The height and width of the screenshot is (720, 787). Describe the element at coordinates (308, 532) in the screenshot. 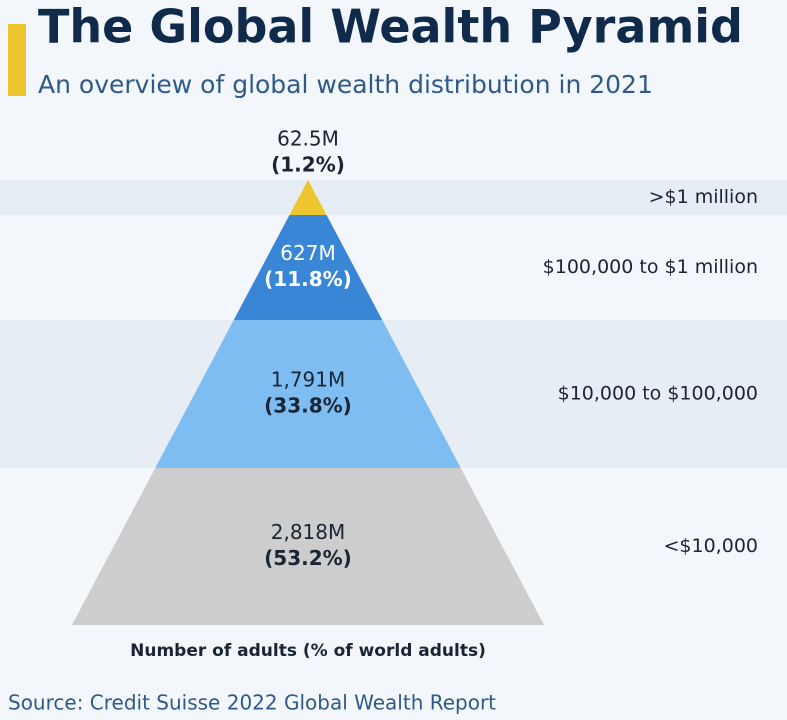

I see `value-label: 2,818M` at that location.